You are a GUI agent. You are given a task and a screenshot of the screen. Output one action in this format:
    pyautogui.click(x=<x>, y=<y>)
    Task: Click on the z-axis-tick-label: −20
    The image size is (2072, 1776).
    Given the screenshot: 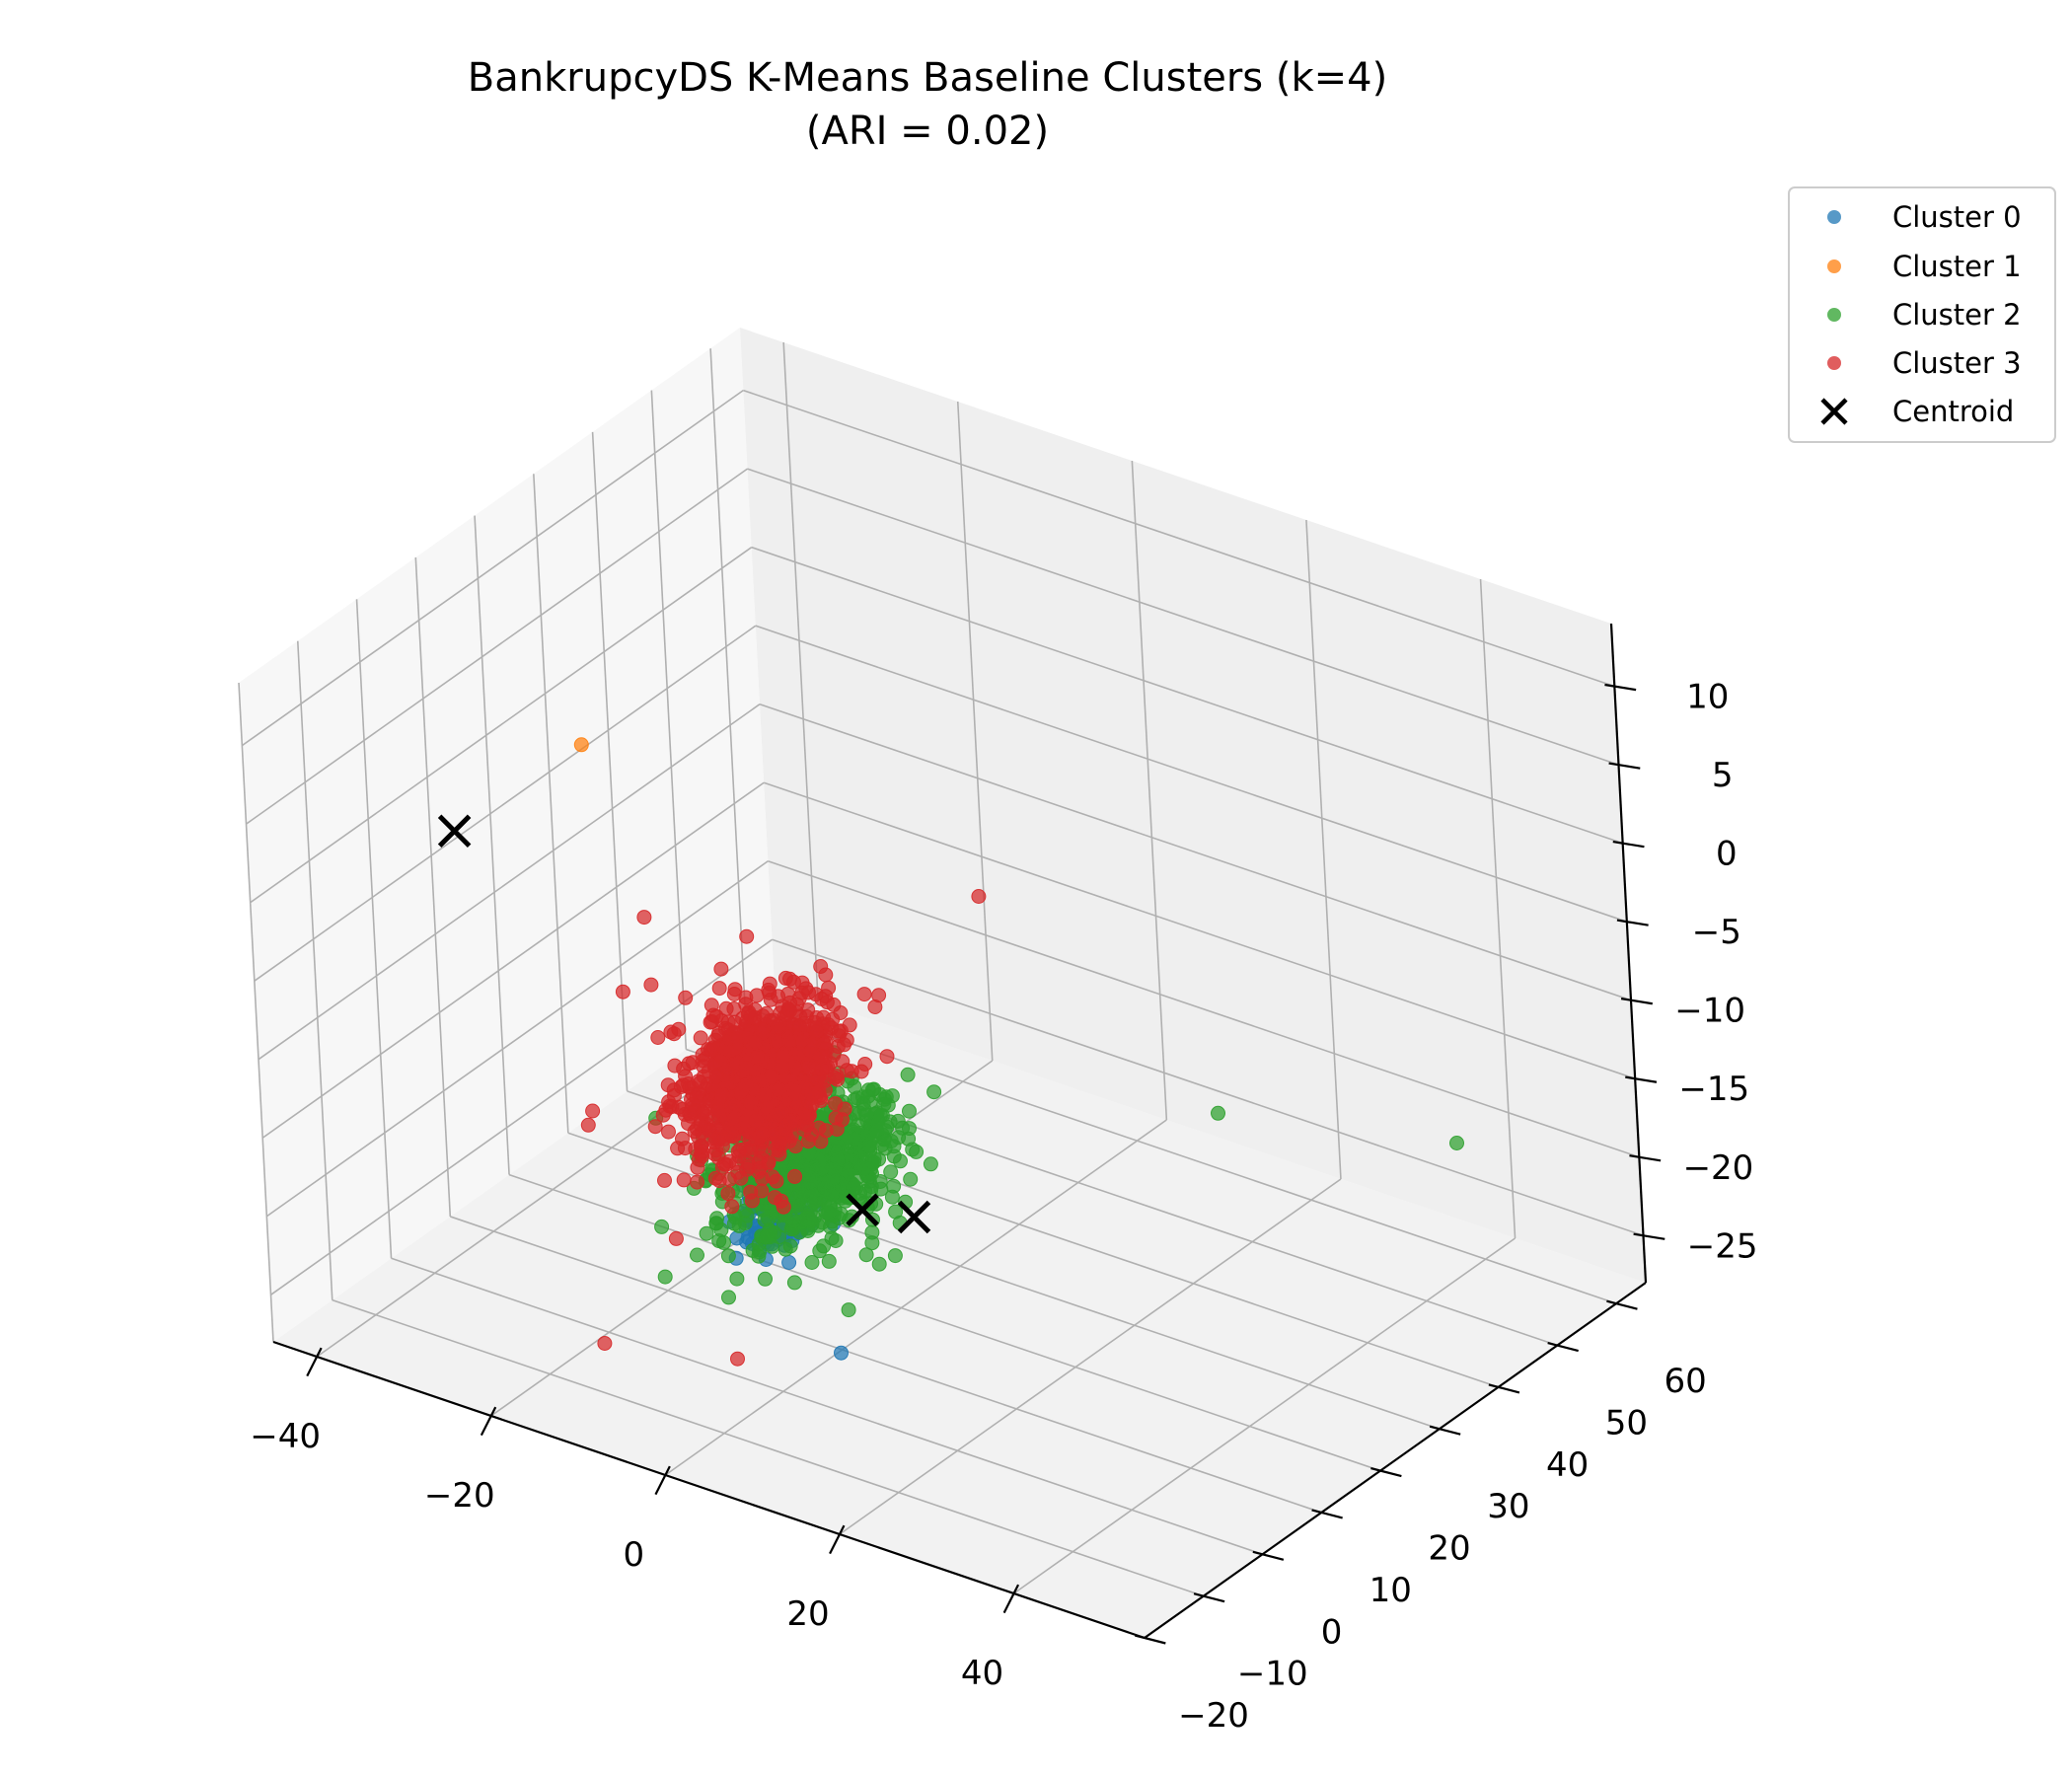 What is the action you would take?
    pyautogui.click(x=1719, y=1168)
    